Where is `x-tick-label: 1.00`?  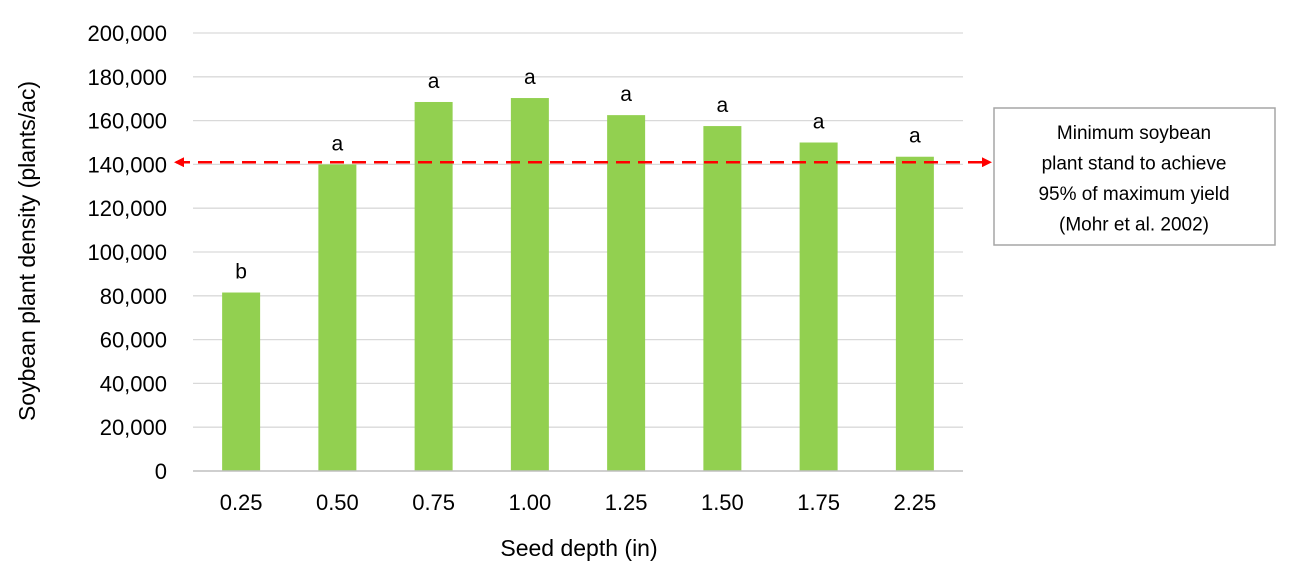
x-tick-label: 1.00 is located at coordinates (529, 502).